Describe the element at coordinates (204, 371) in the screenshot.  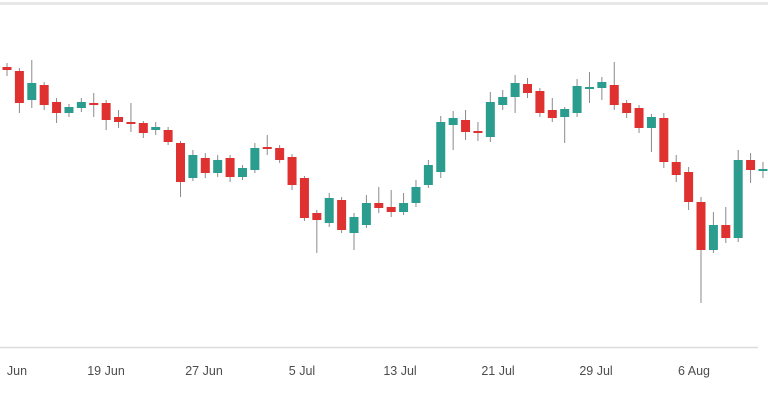
I see `x-axis-tick-label: 27 Jun` at that location.